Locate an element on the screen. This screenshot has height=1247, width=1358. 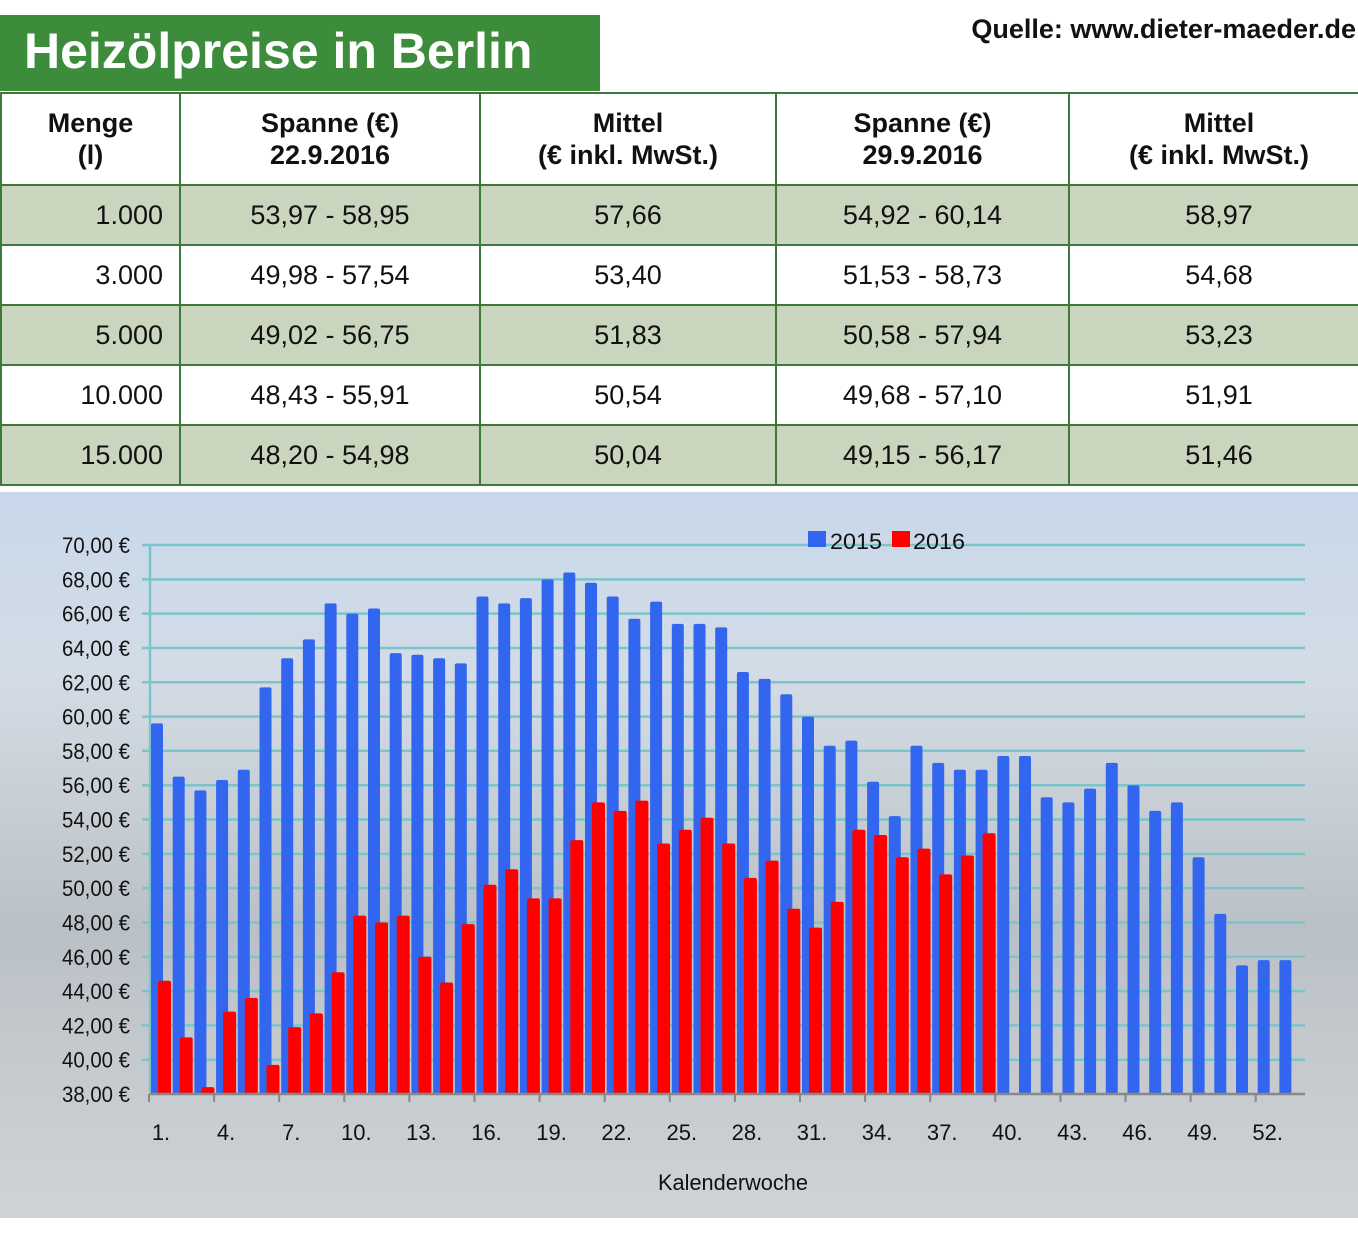
legend-label-2016: 2016 is located at coordinates (939, 541).